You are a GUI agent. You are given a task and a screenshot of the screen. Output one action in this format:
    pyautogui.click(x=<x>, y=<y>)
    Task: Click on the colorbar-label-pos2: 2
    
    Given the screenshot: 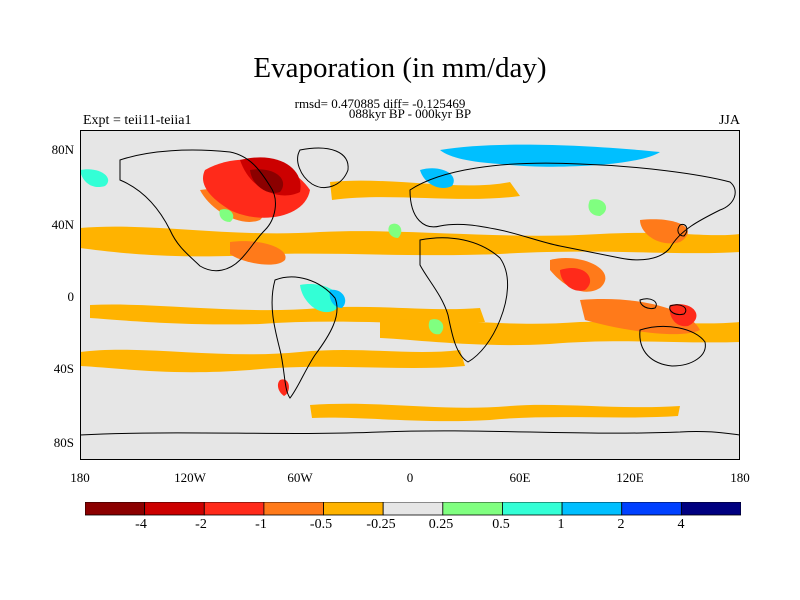 What is the action you would take?
    pyautogui.click(x=621, y=524)
    